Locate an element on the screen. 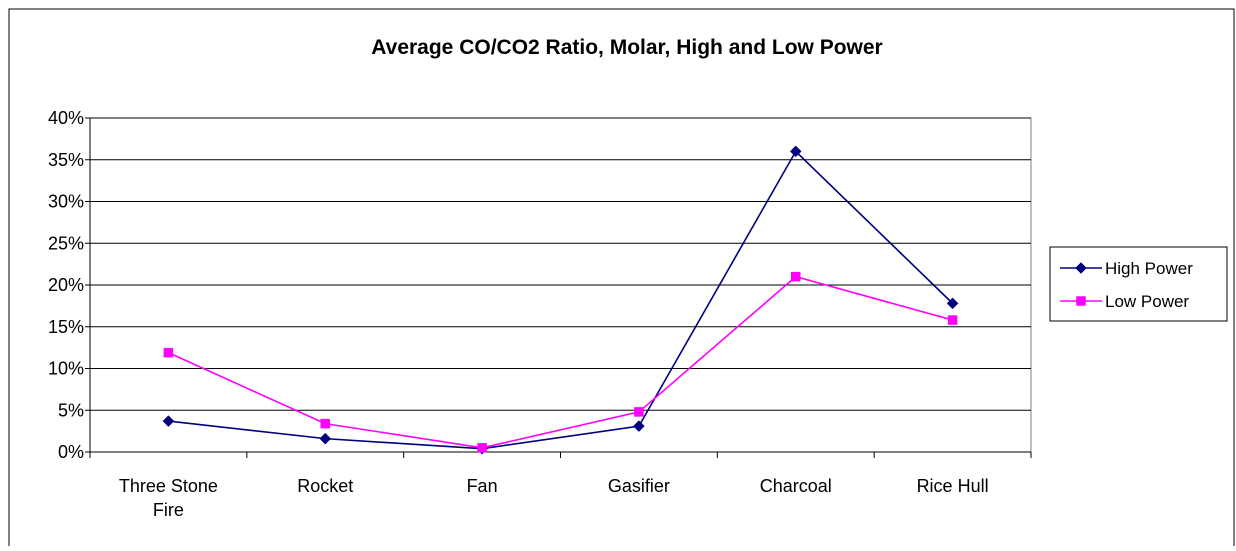 The image size is (1236, 551). y-tick-label: 10% is located at coordinates (66, 369).